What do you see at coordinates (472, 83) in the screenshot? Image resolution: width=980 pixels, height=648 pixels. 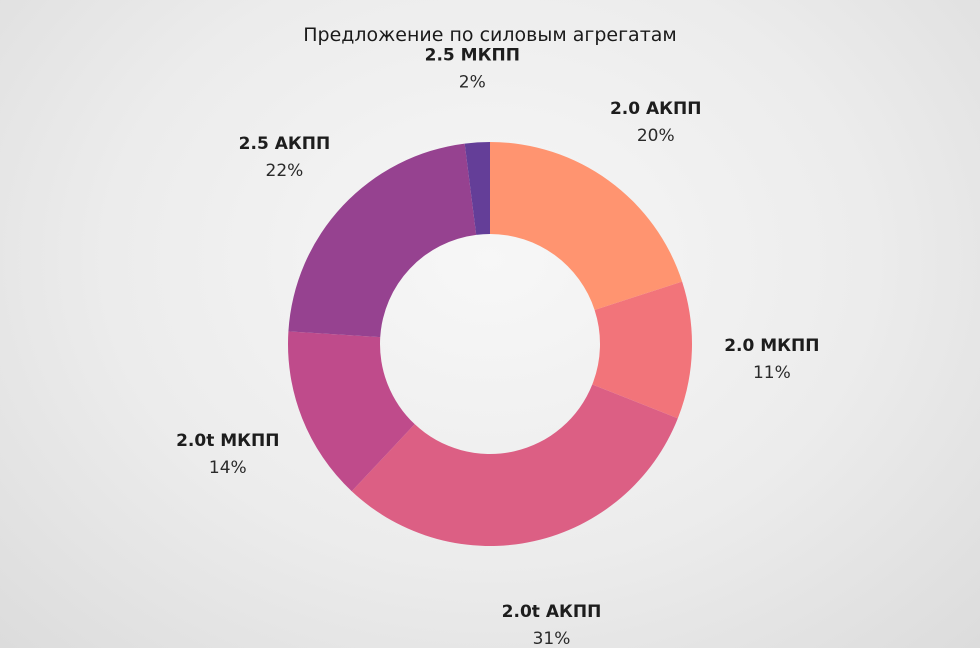 I see `slice-value-6: 2%` at bounding box center [472, 83].